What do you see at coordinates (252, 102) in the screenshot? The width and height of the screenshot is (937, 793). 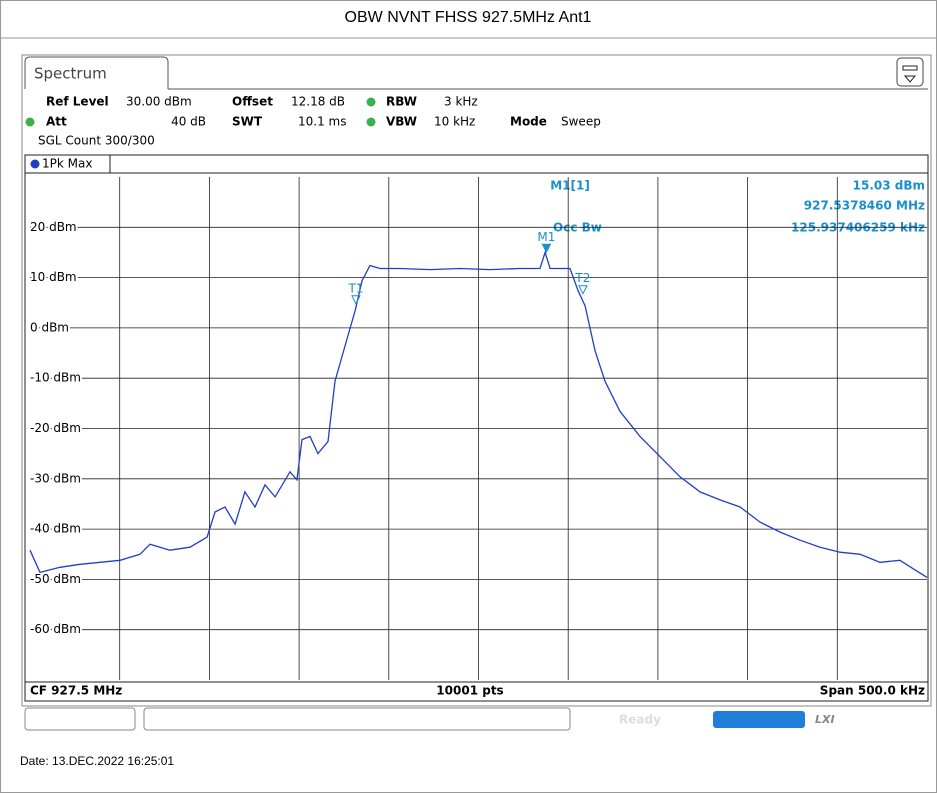 I see `setting-label: Offset` at bounding box center [252, 102].